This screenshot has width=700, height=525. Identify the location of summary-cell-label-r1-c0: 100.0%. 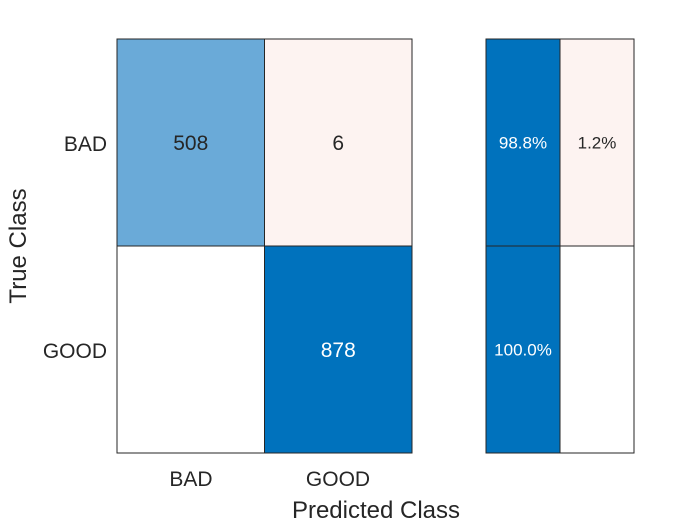
(523, 350).